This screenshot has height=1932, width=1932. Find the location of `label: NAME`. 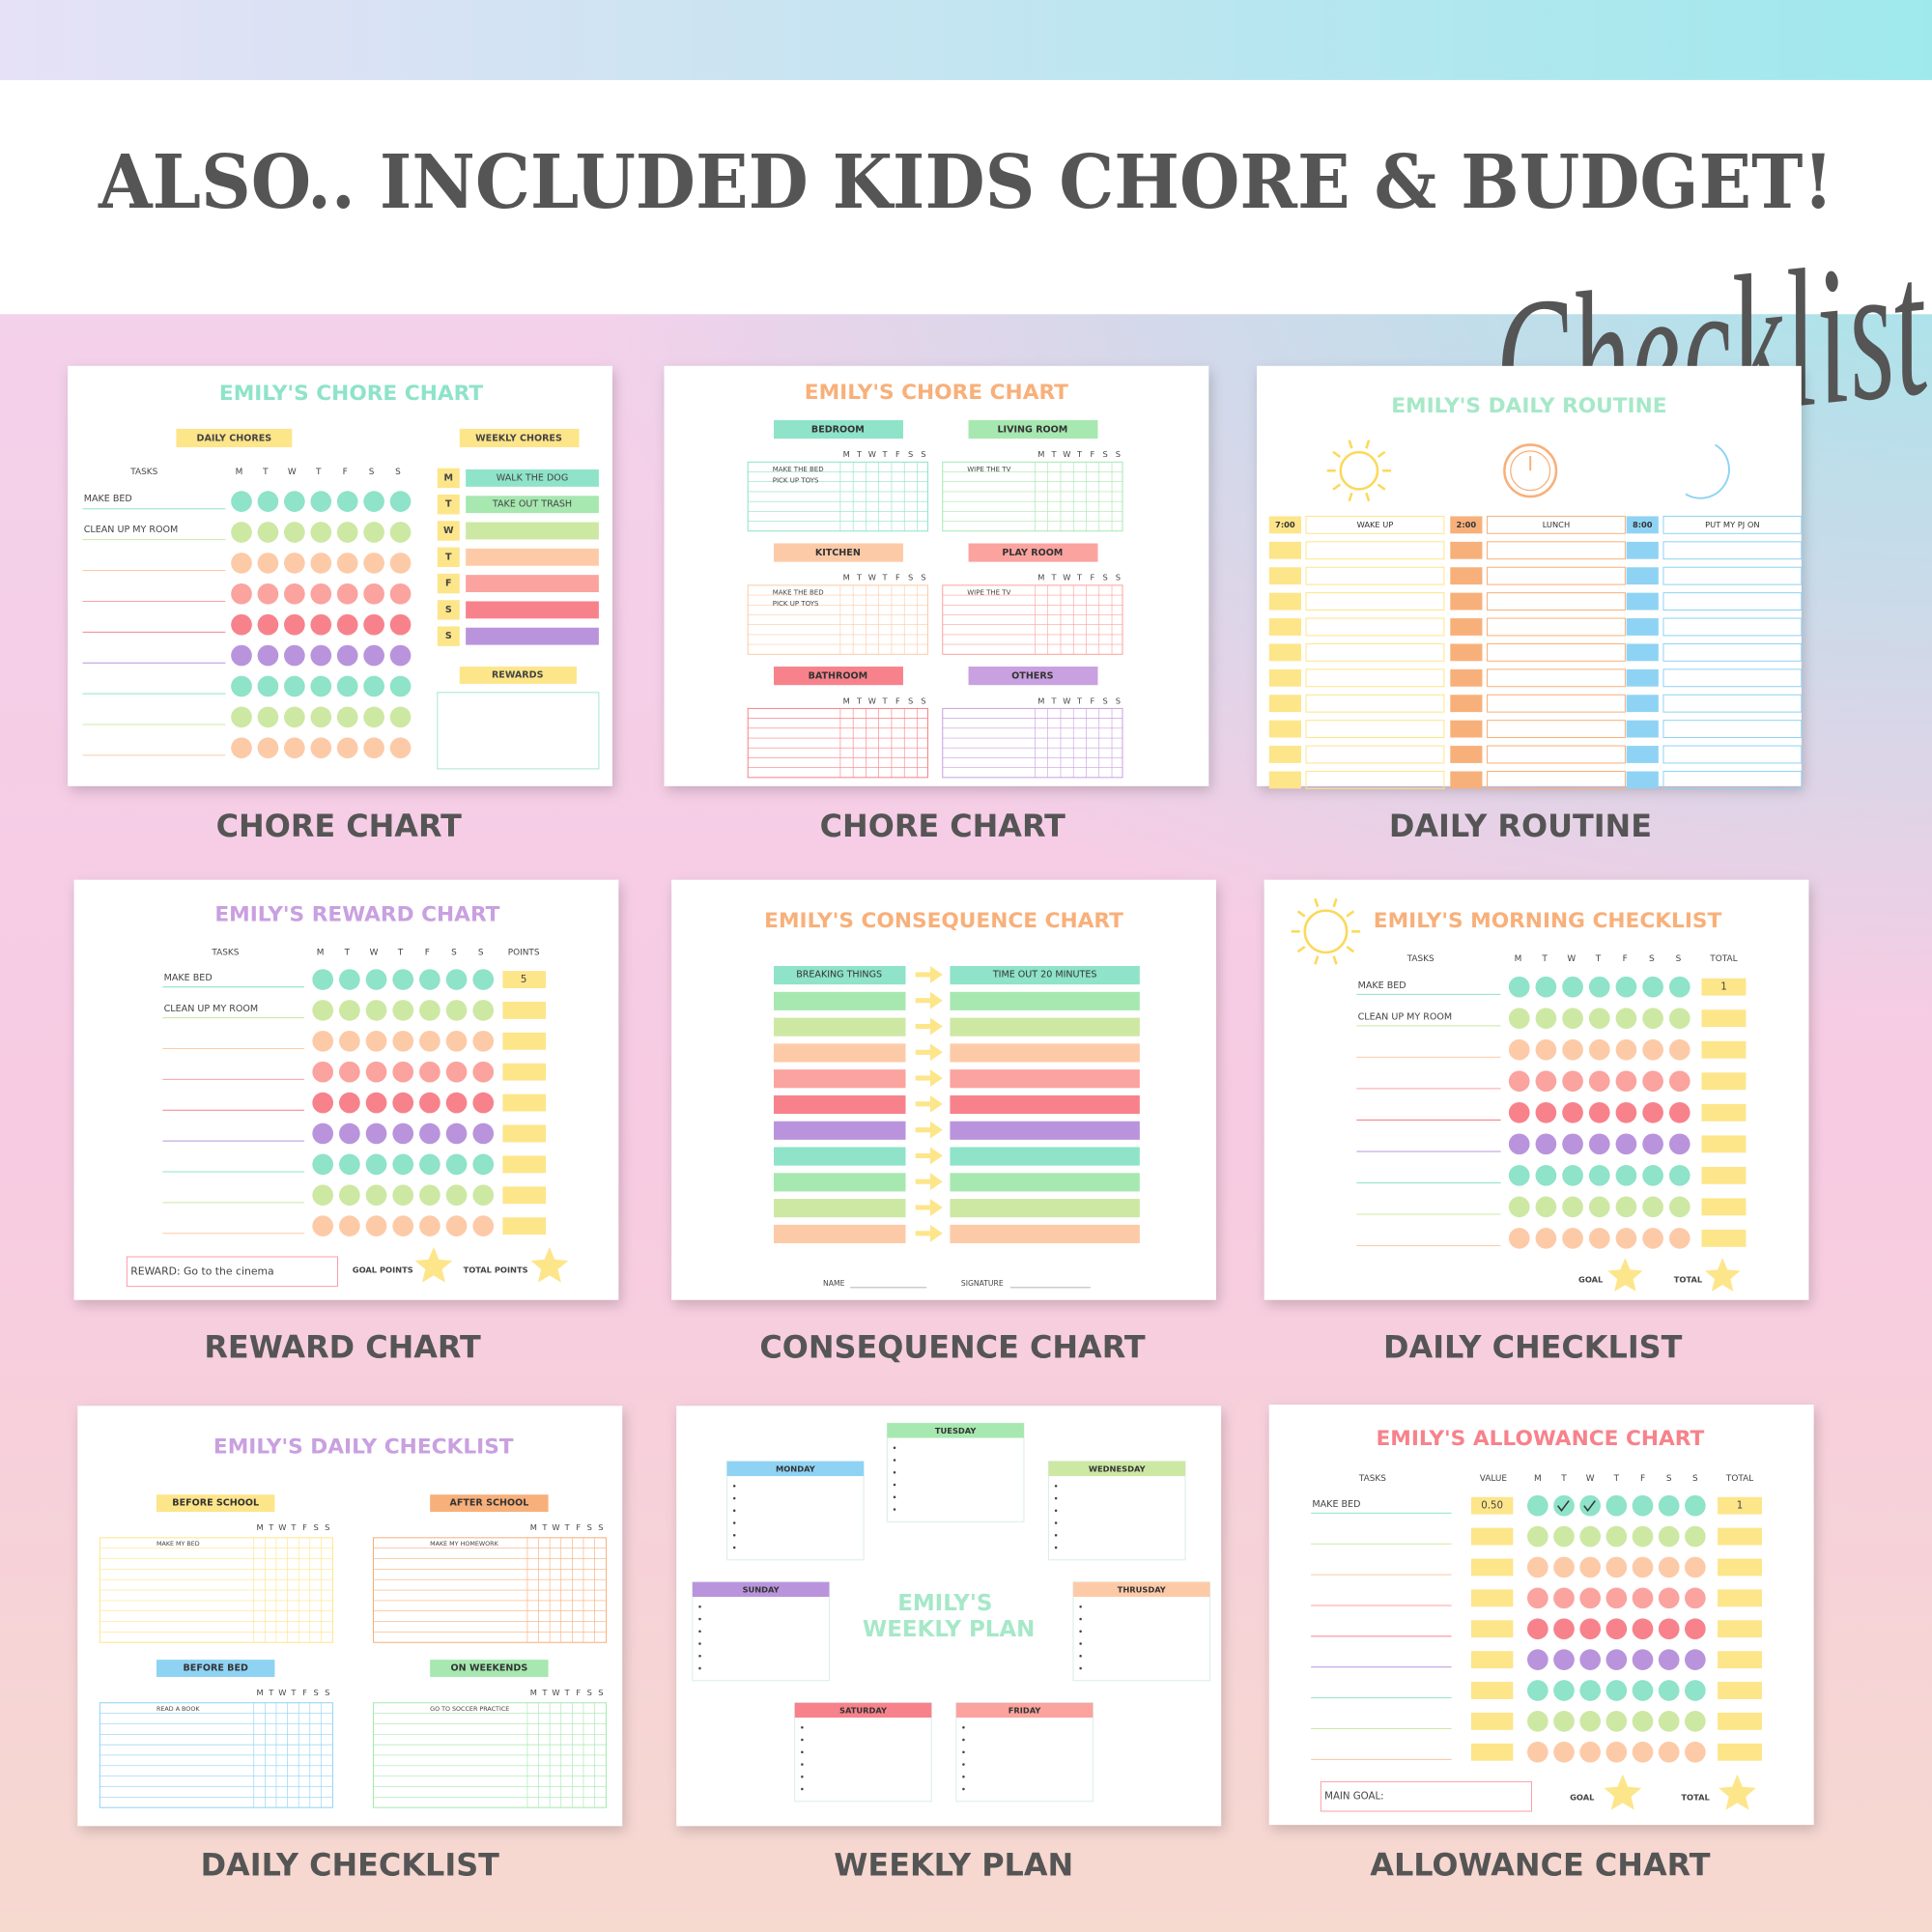

label: NAME is located at coordinates (834, 1283).